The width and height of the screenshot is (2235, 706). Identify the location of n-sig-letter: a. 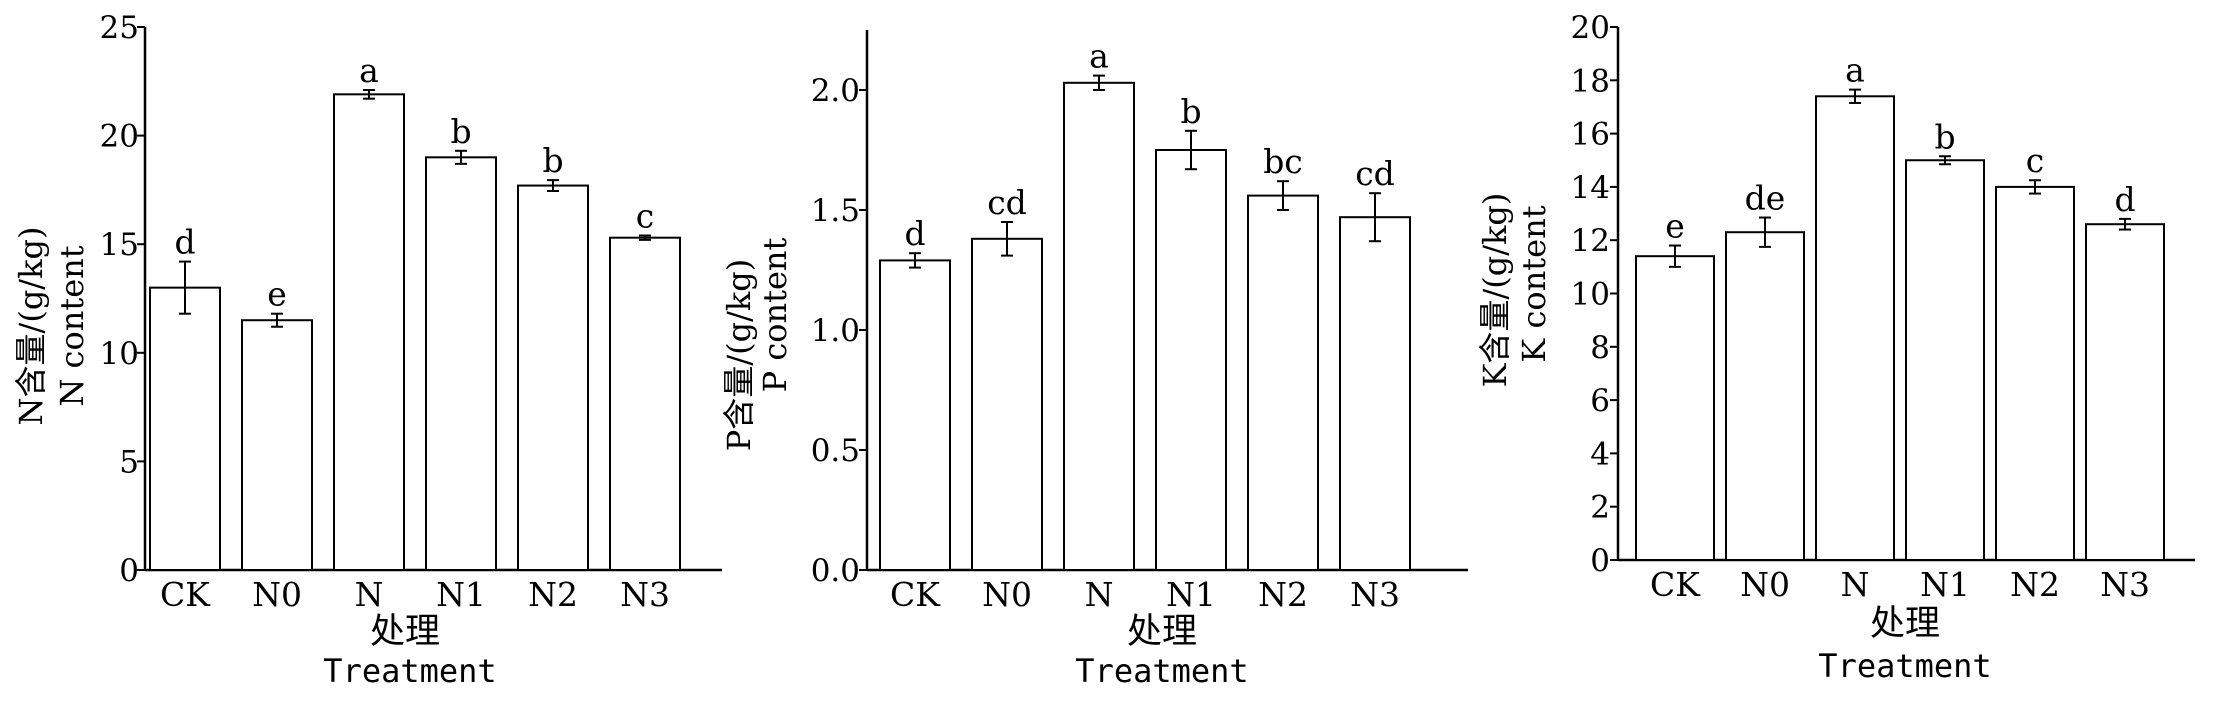
(369, 70).